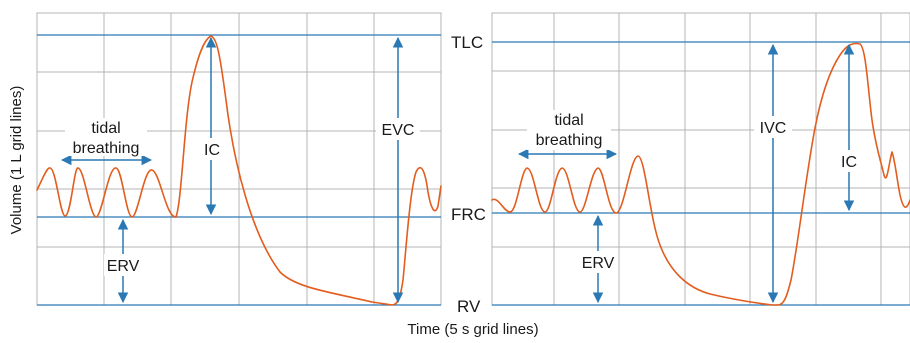 This screenshot has height=343, width=910. Describe the element at coordinates (16, 160) in the screenshot. I see `y-axis-label: Volume (1 L grid lines)` at that location.